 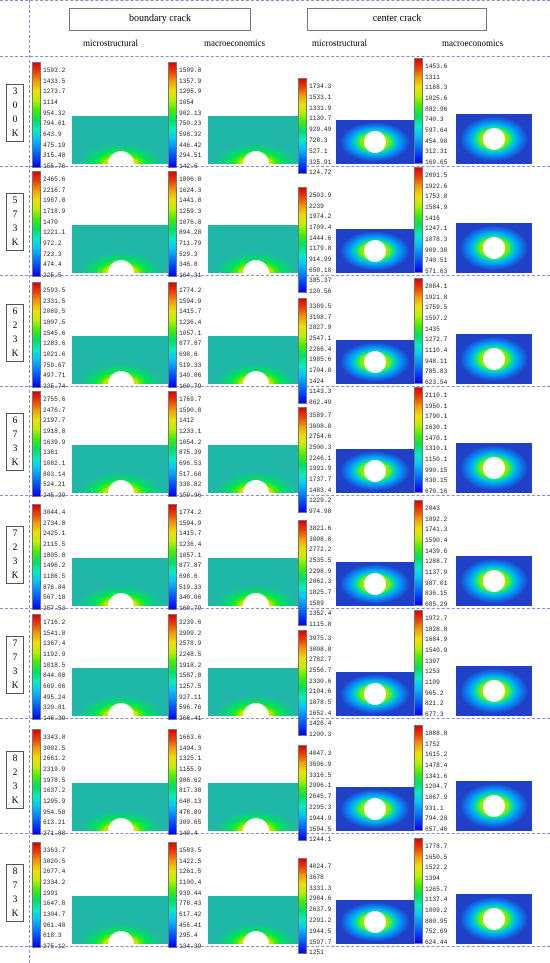 I want to click on legend-value: 1179.8, so click(x=320, y=249).